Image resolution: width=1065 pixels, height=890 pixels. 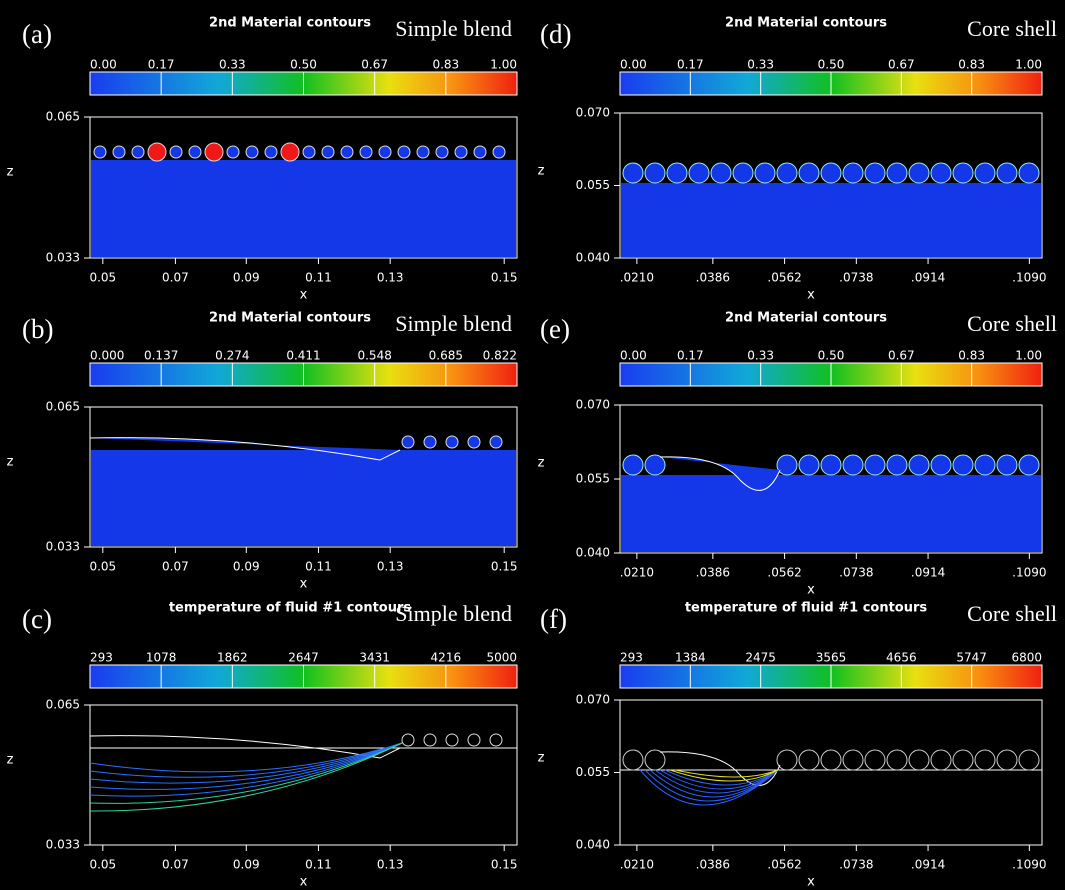 What do you see at coordinates (633, 356) in the screenshot?
I see `colorbar-tick-label: 0.00` at bounding box center [633, 356].